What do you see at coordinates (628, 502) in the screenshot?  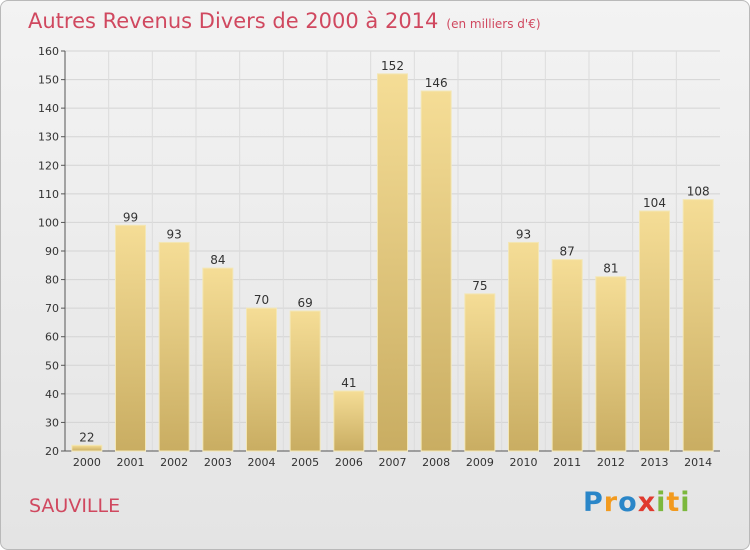 I see `logo-letter: o` at bounding box center [628, 502].